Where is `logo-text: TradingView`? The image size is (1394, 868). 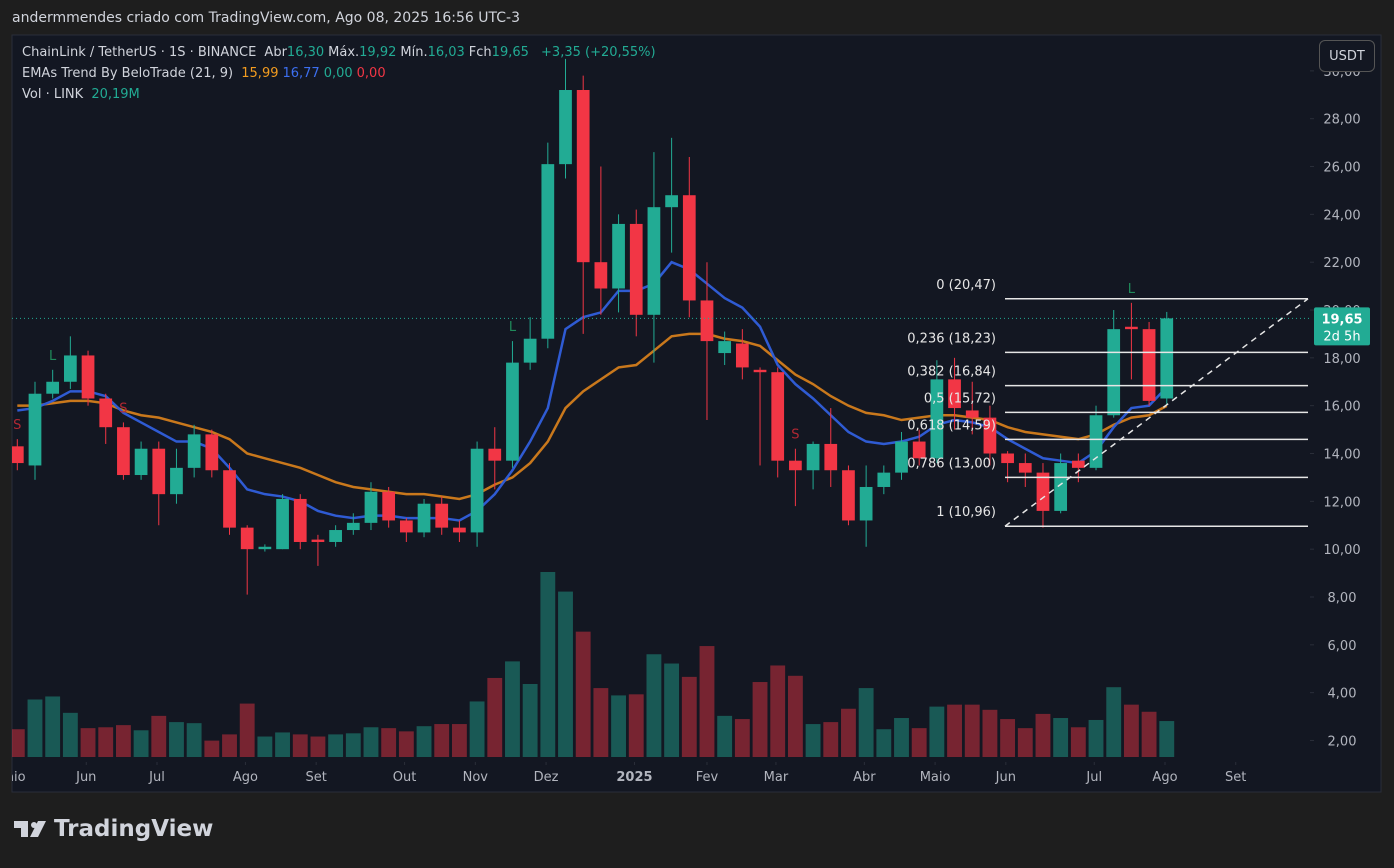 logo-text: TradingView is located at coordinates (134, 829).